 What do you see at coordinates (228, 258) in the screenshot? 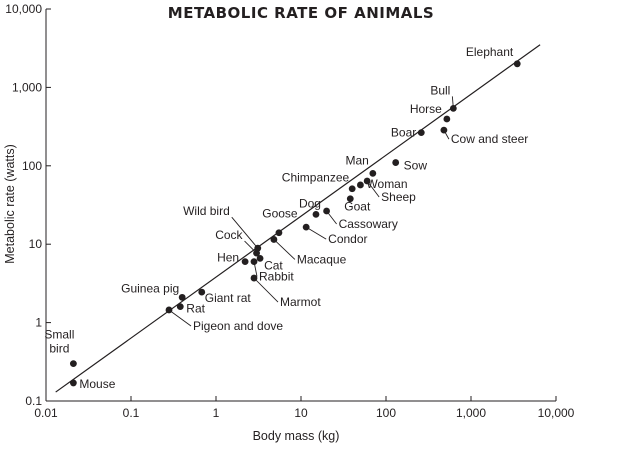
I see `label-hen: Hen` at bounding box center [228, 258].